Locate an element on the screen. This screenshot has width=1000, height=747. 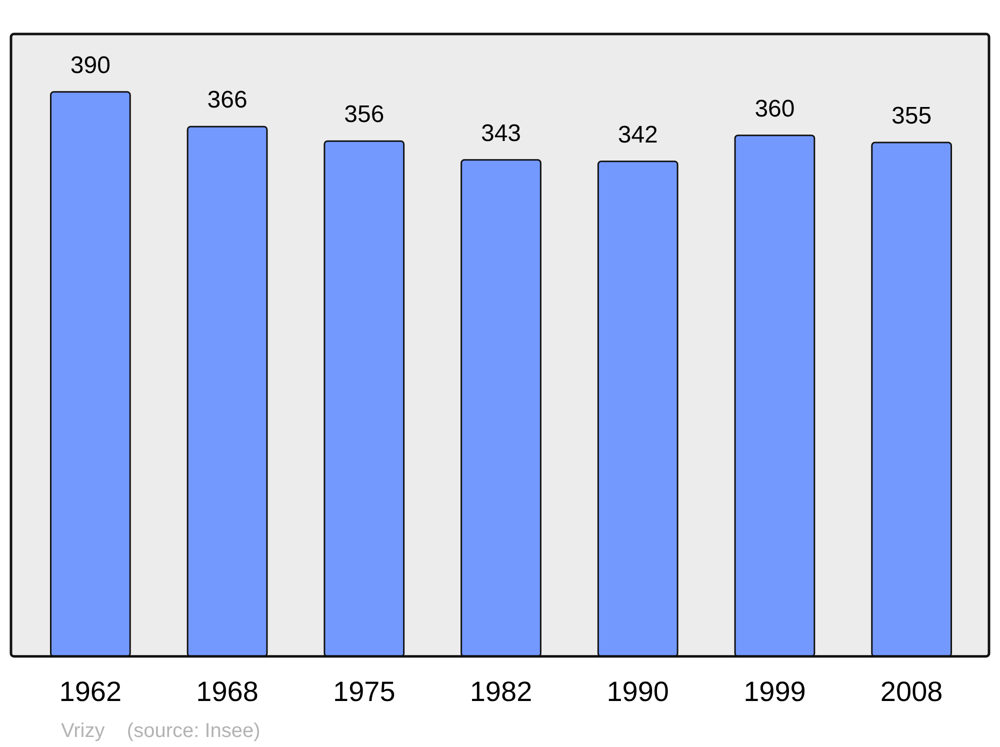
data-label: 390 is located at coordinates (90, 65).